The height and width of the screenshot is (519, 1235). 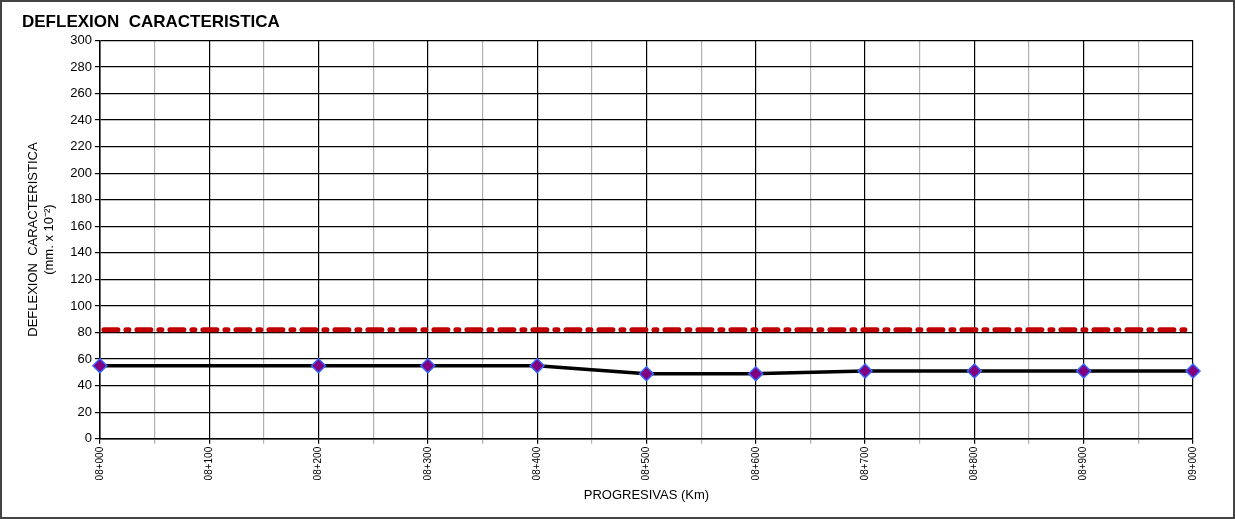 What do you see at coordinates (81, 172) in the screenshot?
I see `y-tick-label: 200` at bounding box center [81, 172].